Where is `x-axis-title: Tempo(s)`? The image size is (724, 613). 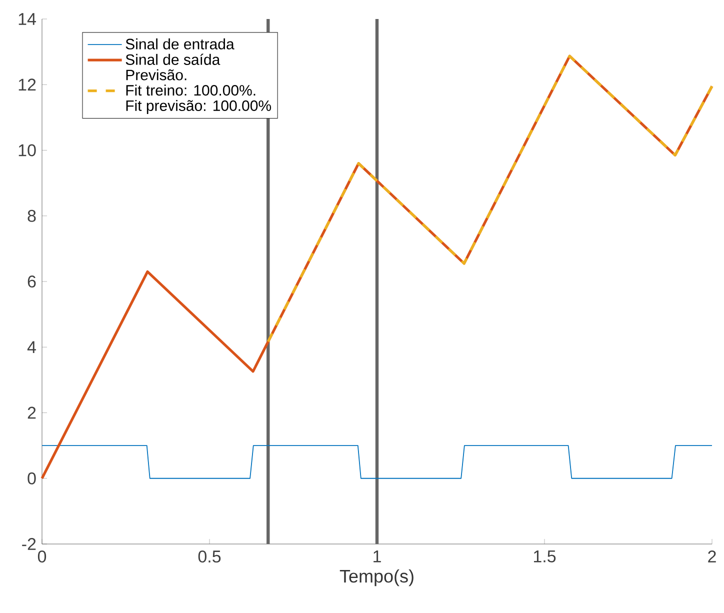
x-axis-title: Tempo(s) is located at coordinates (377, 577).